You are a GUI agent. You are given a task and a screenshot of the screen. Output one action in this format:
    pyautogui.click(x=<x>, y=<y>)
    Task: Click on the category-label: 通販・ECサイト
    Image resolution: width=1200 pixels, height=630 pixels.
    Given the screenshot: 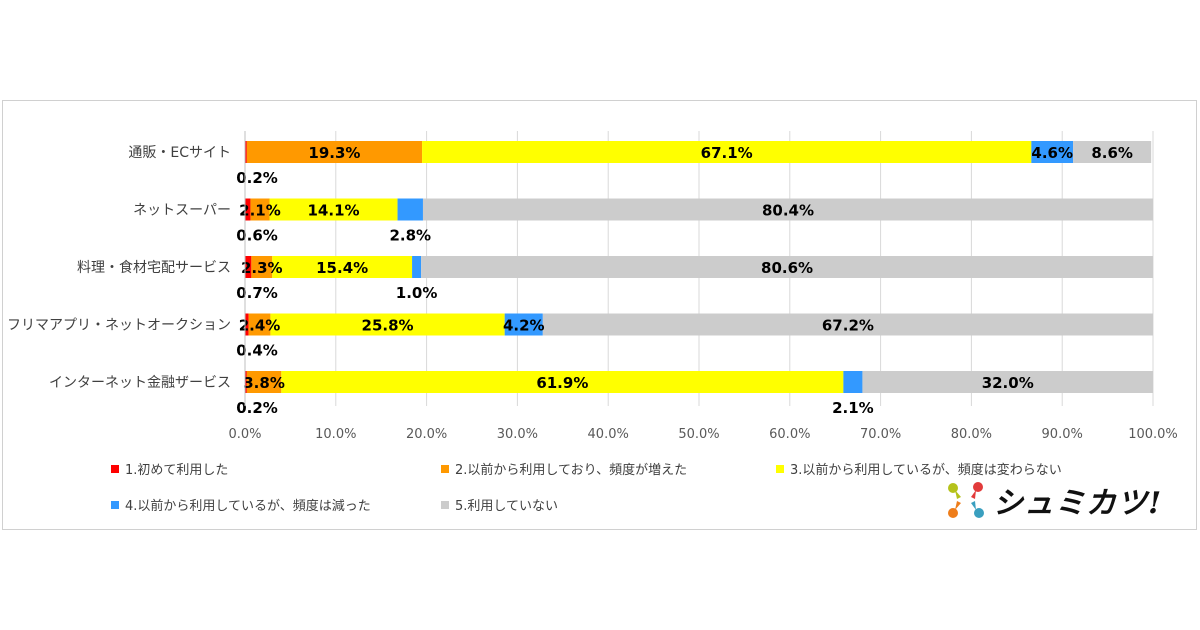 What is the action you would take?
    pyautogui.click(x=179, y=153)
    